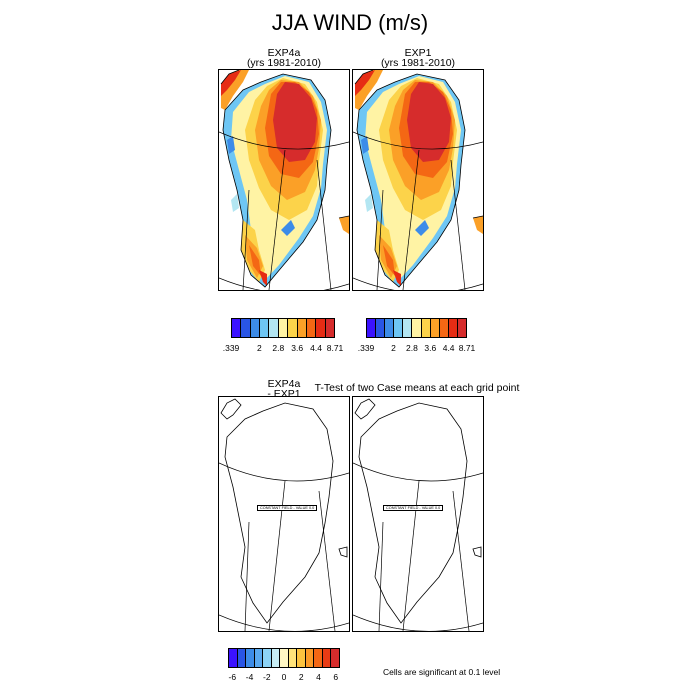 The width and height of the screenshot is (700, 700). I want to click on panel-case-subtitle: - EXP1, so click(284, 394).